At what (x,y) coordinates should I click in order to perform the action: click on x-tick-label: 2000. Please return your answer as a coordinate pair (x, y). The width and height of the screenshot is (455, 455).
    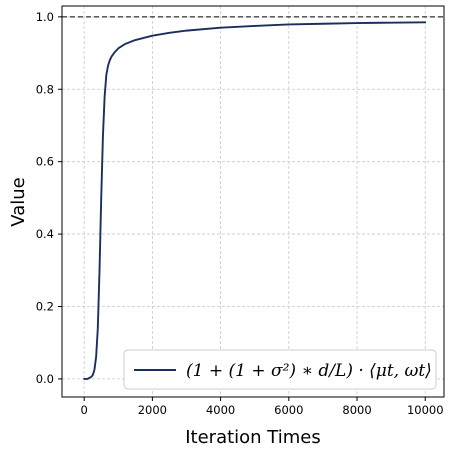
    Looking at the image, I should click on (152, 410).